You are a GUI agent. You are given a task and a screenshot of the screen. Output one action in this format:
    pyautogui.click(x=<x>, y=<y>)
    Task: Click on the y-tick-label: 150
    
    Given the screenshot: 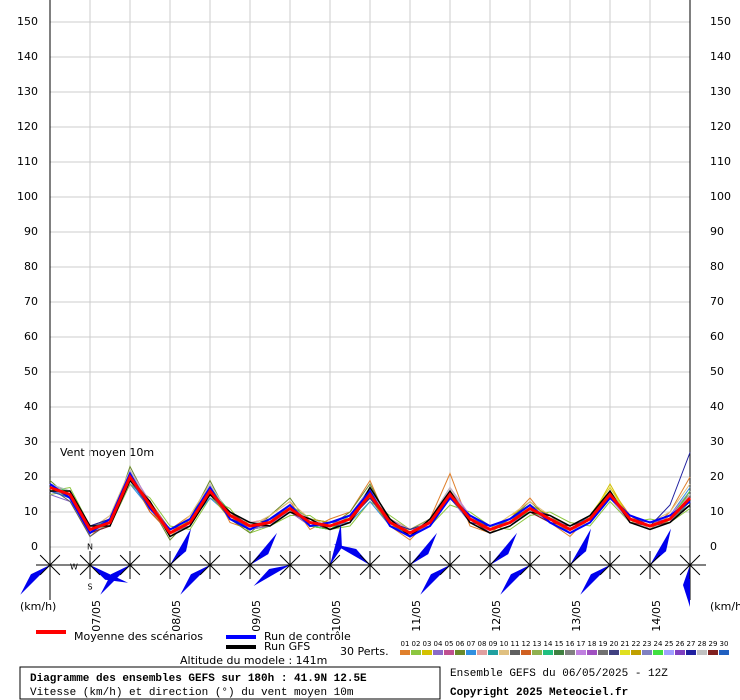 What is the action you would take?
    pyautogui.click(x=27, y=21)
    